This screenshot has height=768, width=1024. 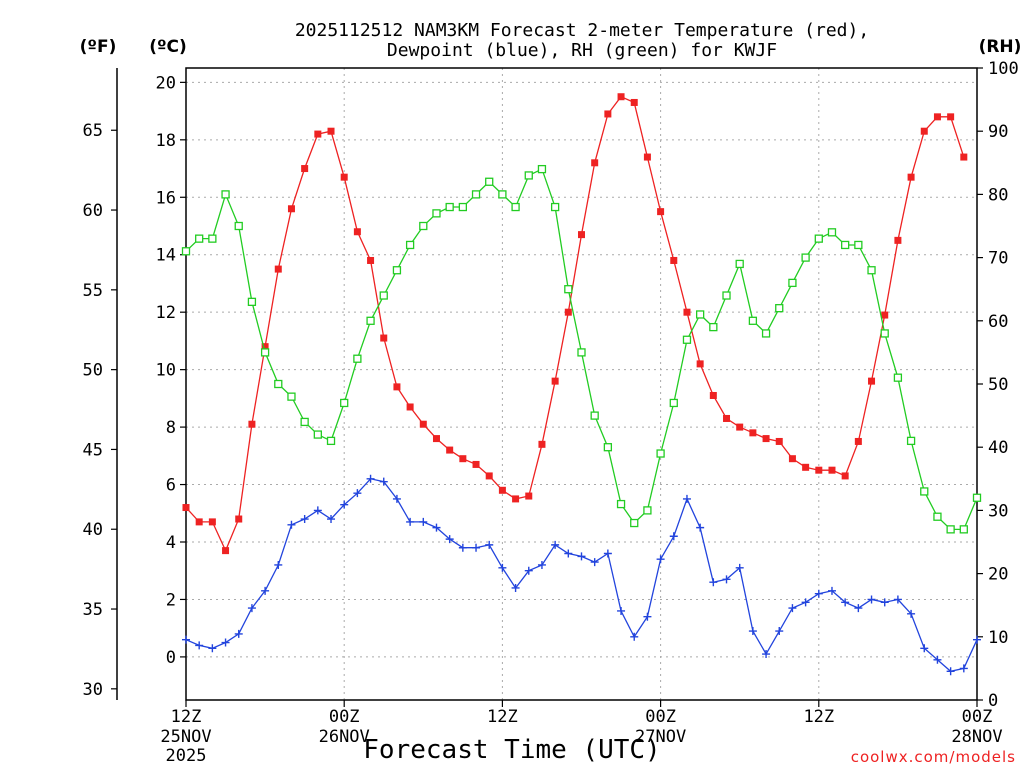 What do you see at coordinates (998, 195) in the screenshot?
I see `rh-tick-label: 80` at bounding box center [998, 195].